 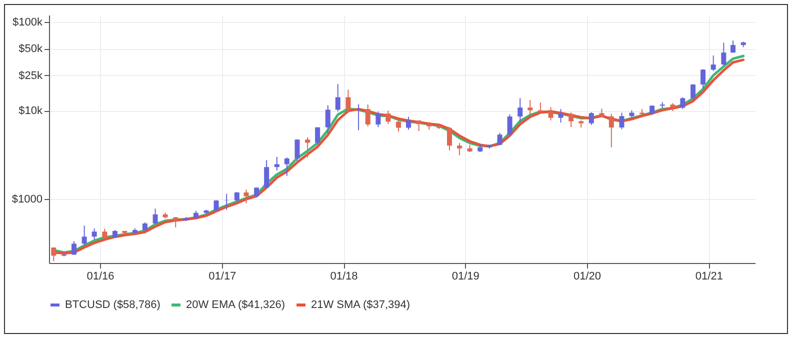 I want to click on y-tick-label: $25k, so click(x=30, y=76).